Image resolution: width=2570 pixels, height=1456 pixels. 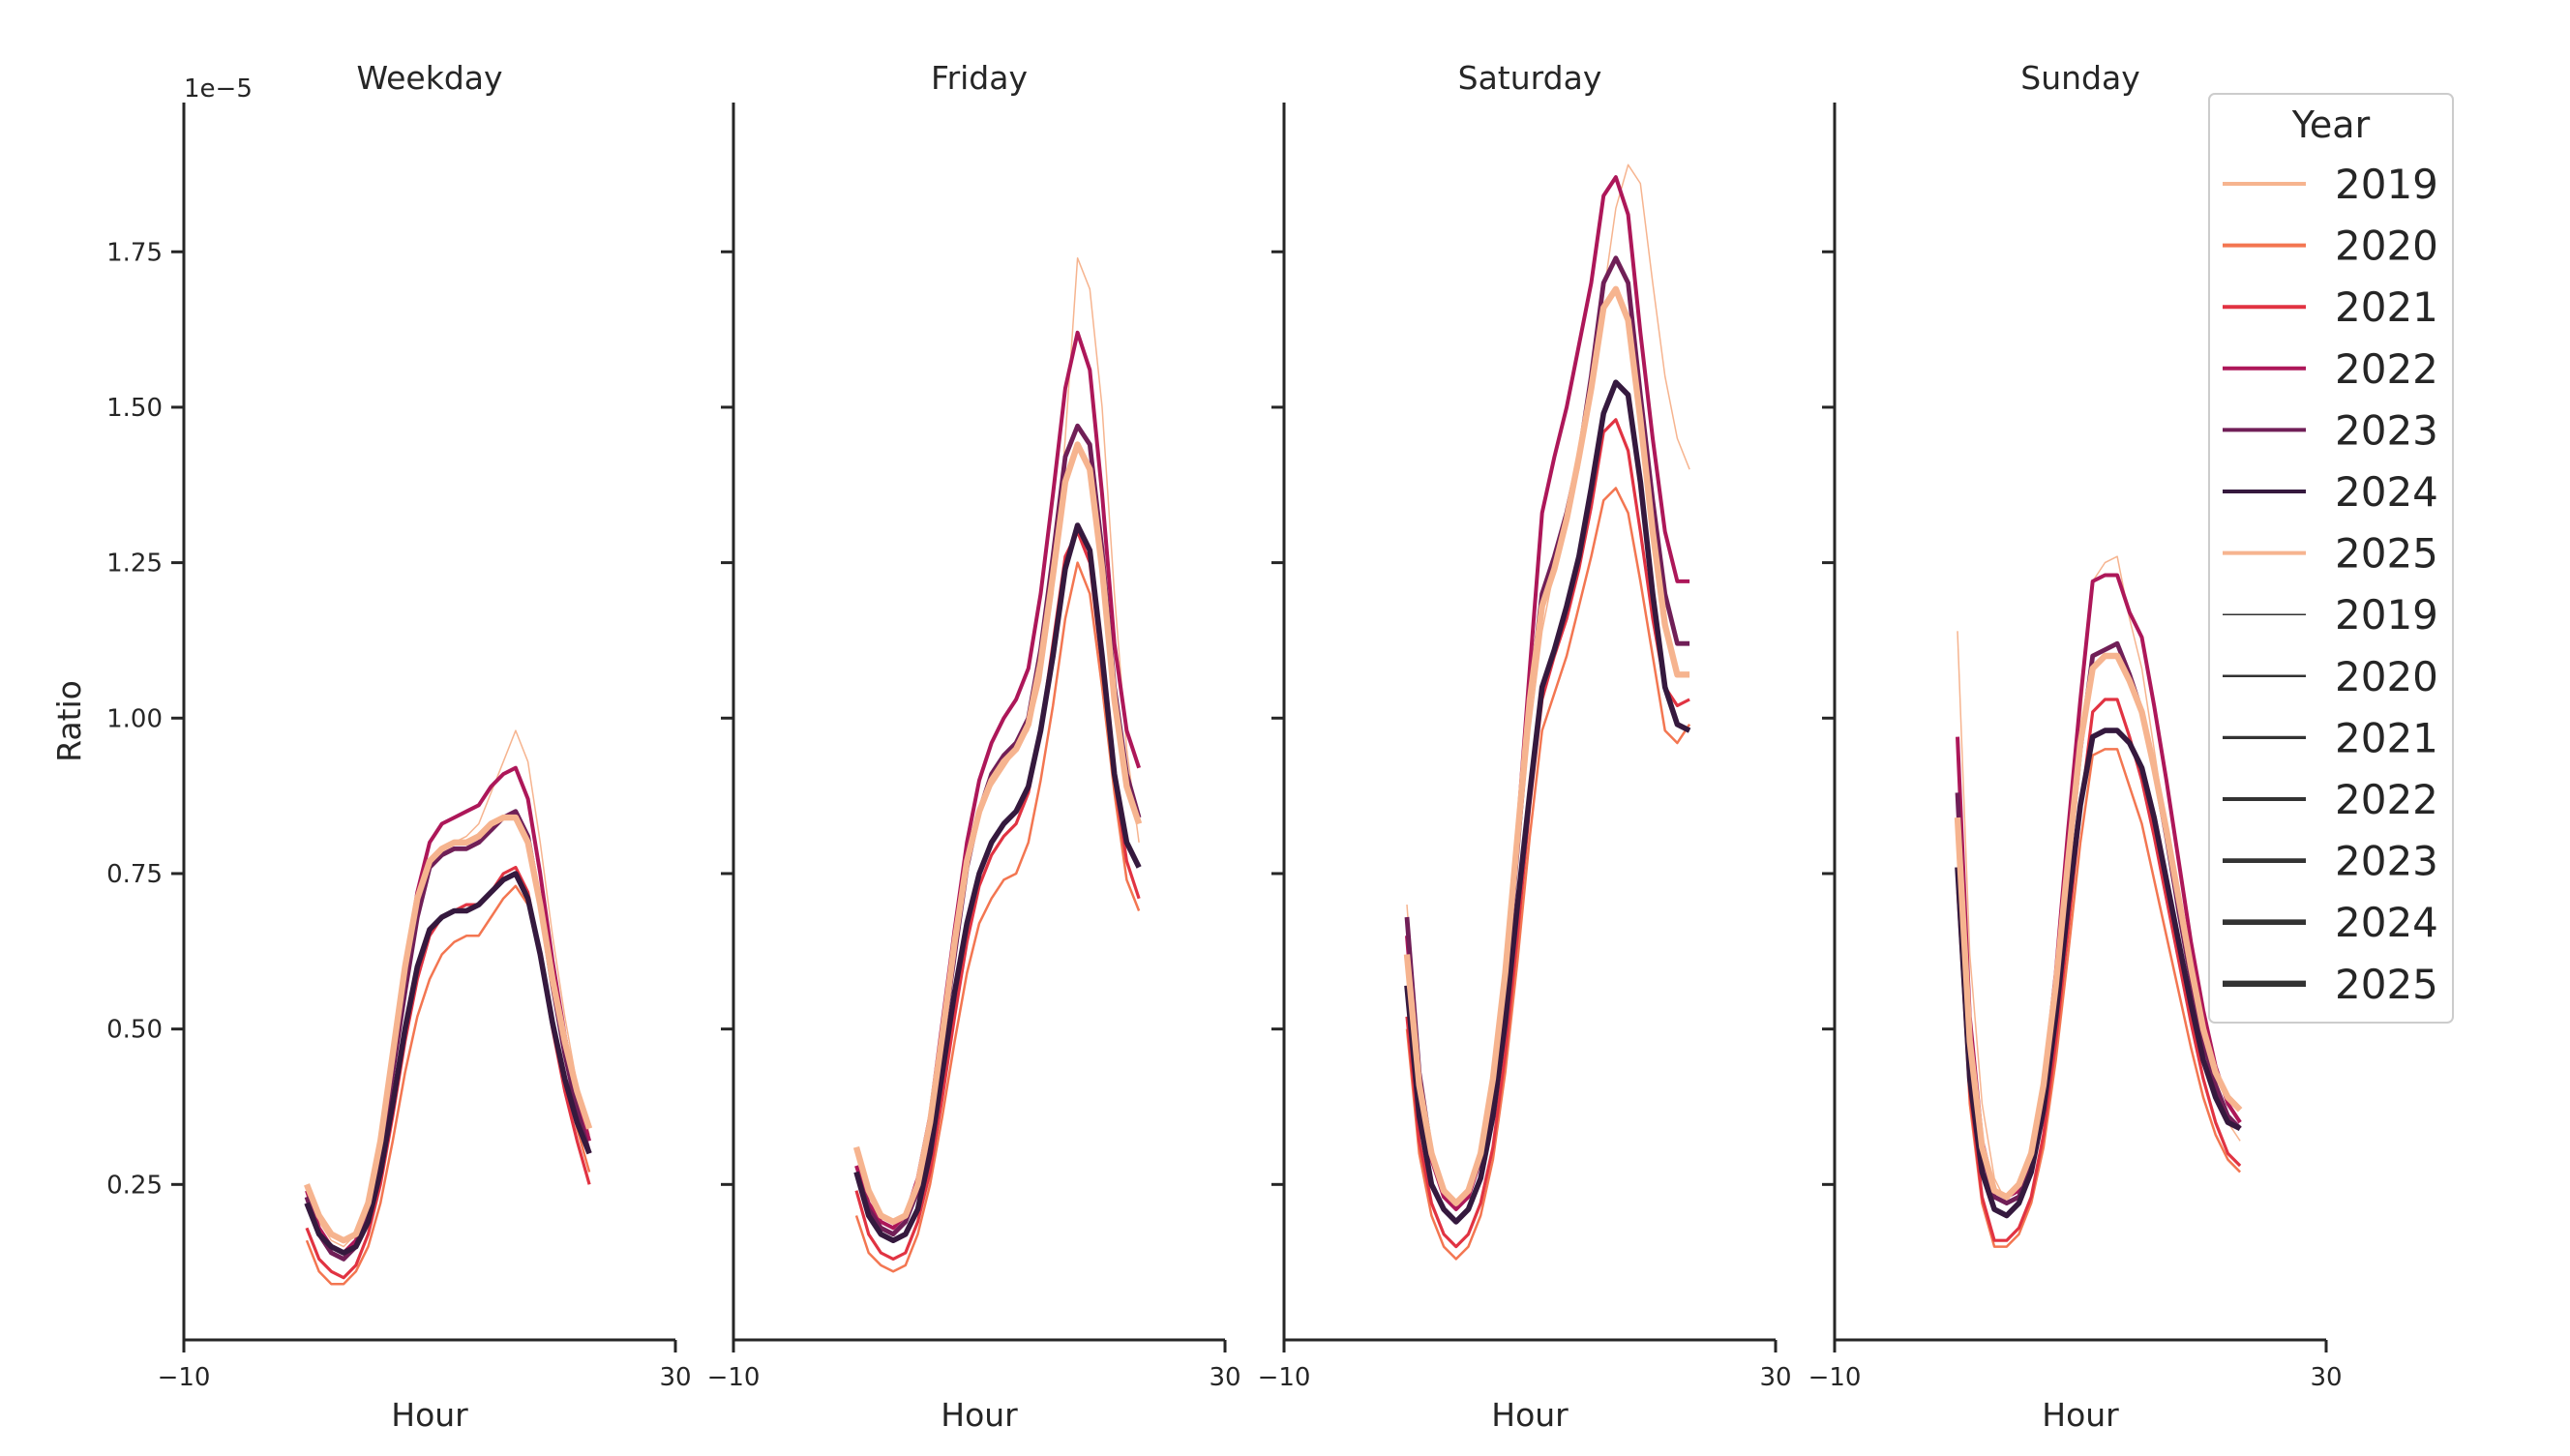 What do you see at coordinates (135, 408) in the screenshot?
I see `y-tick-label: 1.50` at bounding box center [135, 408].